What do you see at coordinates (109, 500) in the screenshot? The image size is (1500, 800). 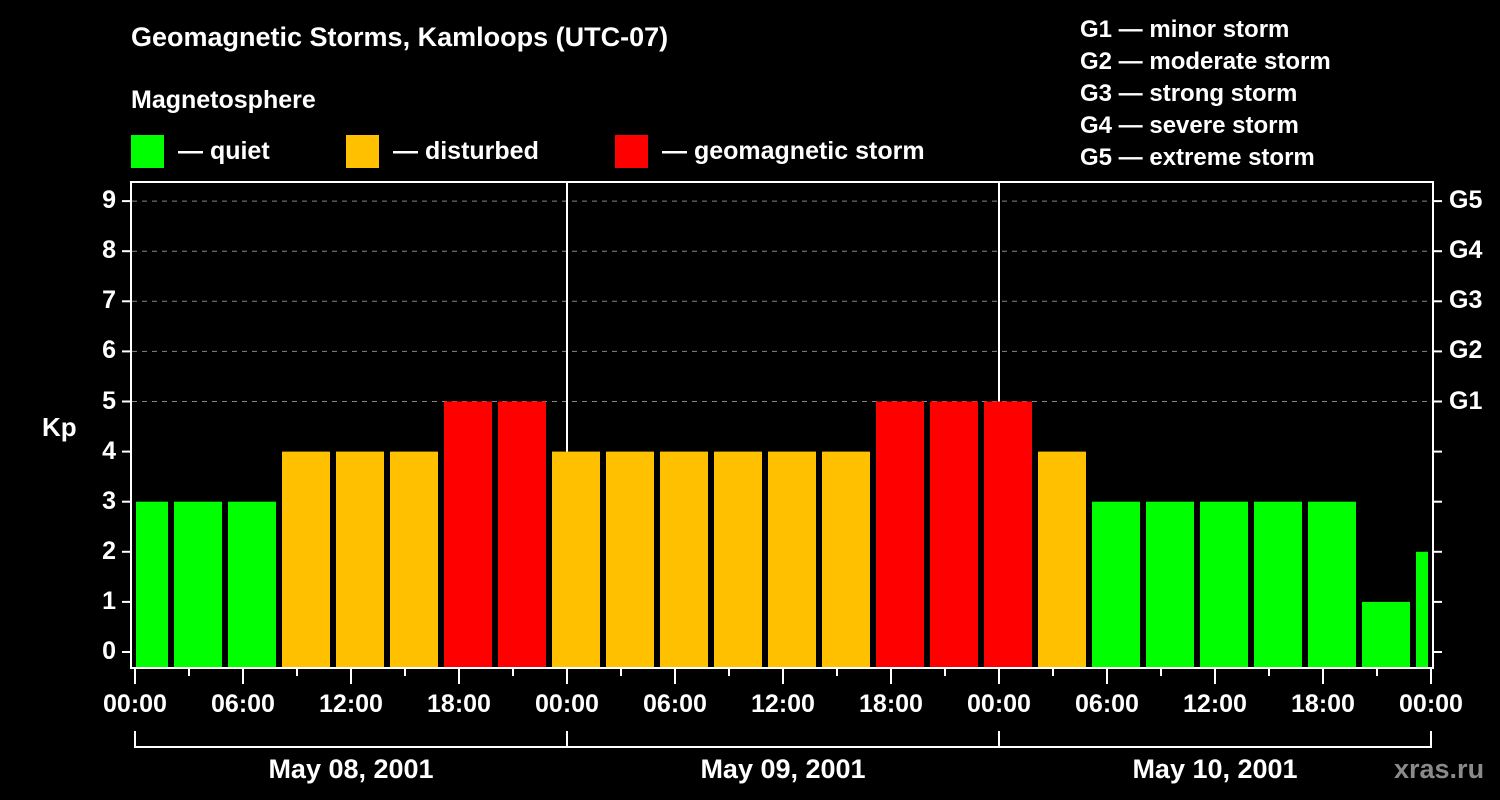 I see `y-tick-label: 3` at bounding box center [109, 500].